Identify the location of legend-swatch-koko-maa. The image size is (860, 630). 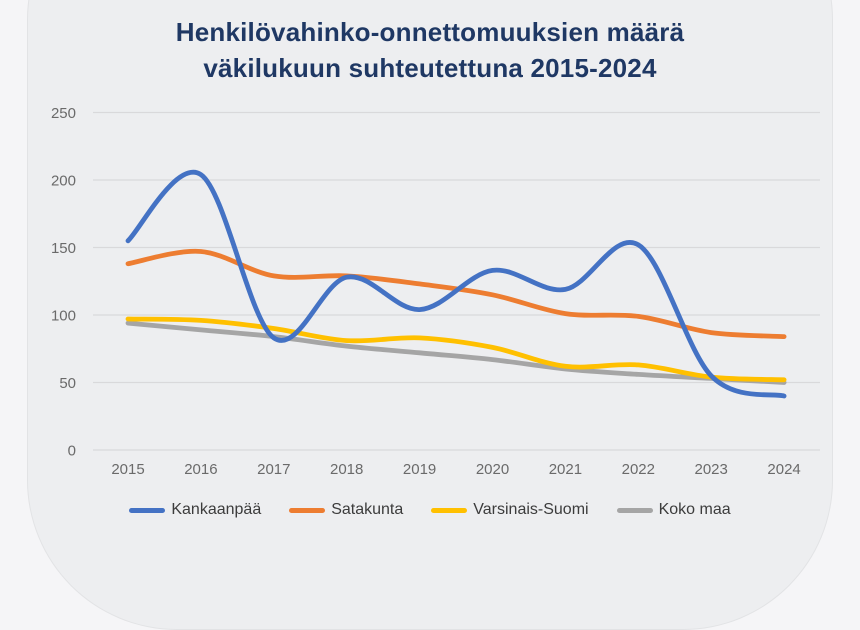
(634, 510).